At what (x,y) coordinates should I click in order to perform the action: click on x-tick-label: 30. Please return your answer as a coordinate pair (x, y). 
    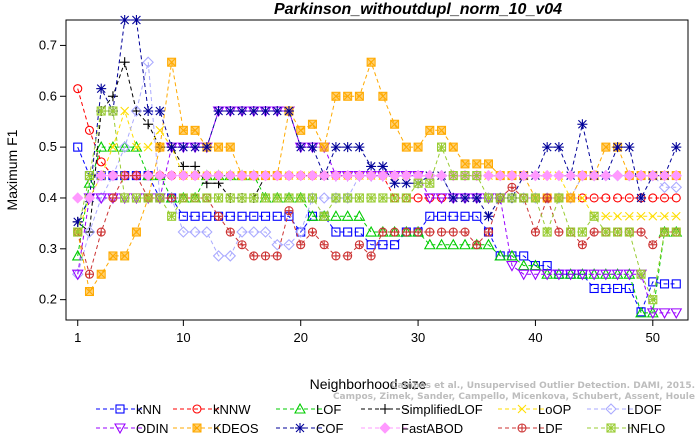
    Looking at the image, I should click on (418, 337).